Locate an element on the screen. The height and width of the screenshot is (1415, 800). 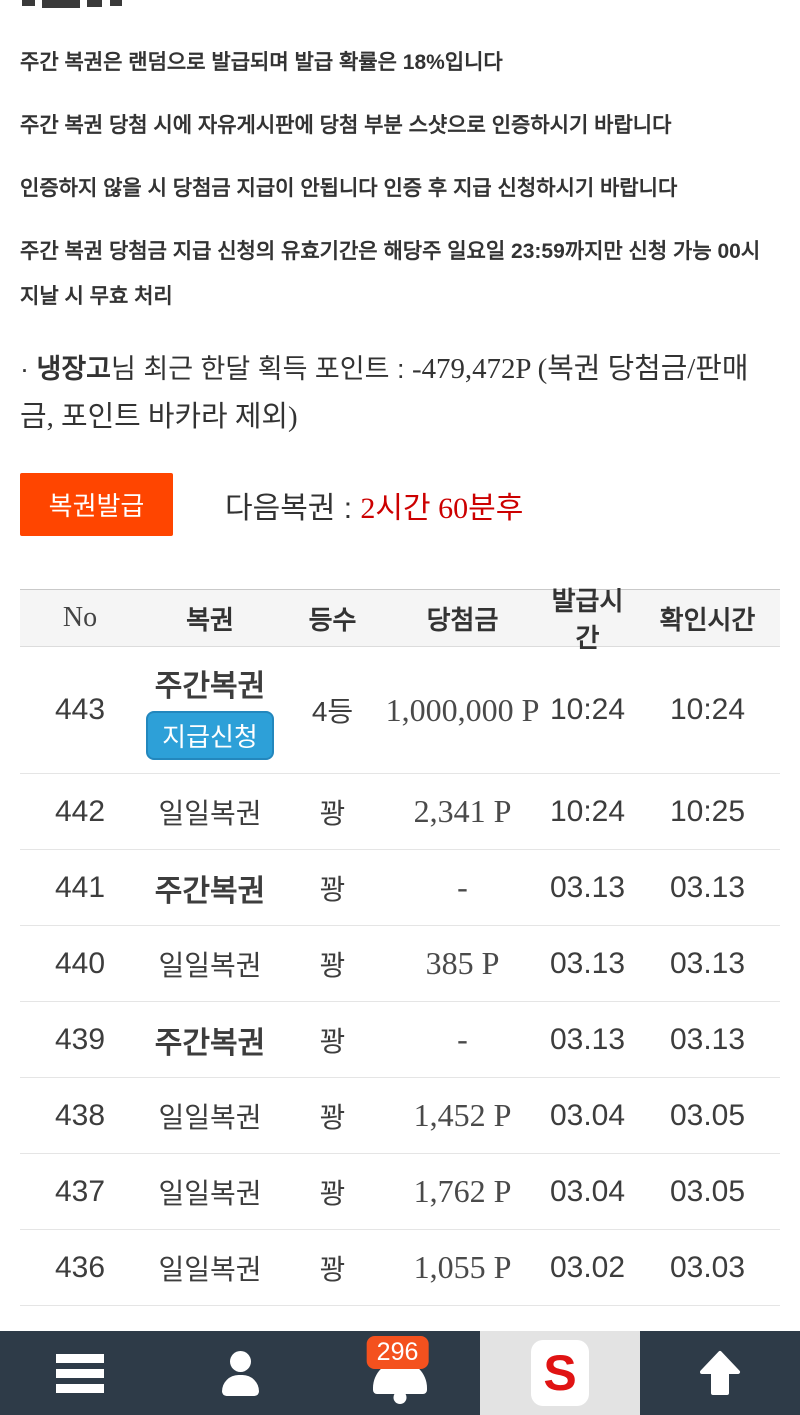
up-arrow-icon is located at coordinates (720, 1373).